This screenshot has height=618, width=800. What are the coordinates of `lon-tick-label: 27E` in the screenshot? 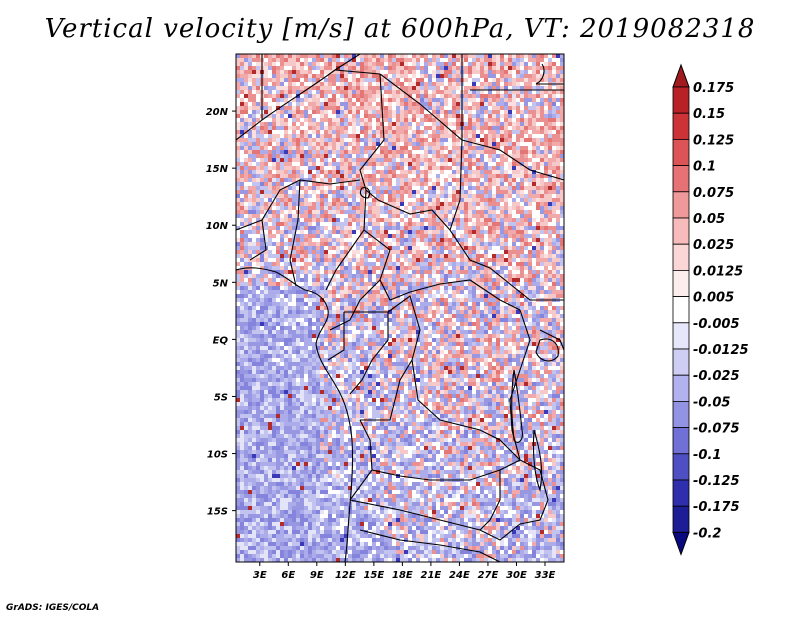 It's located at (488, 575).